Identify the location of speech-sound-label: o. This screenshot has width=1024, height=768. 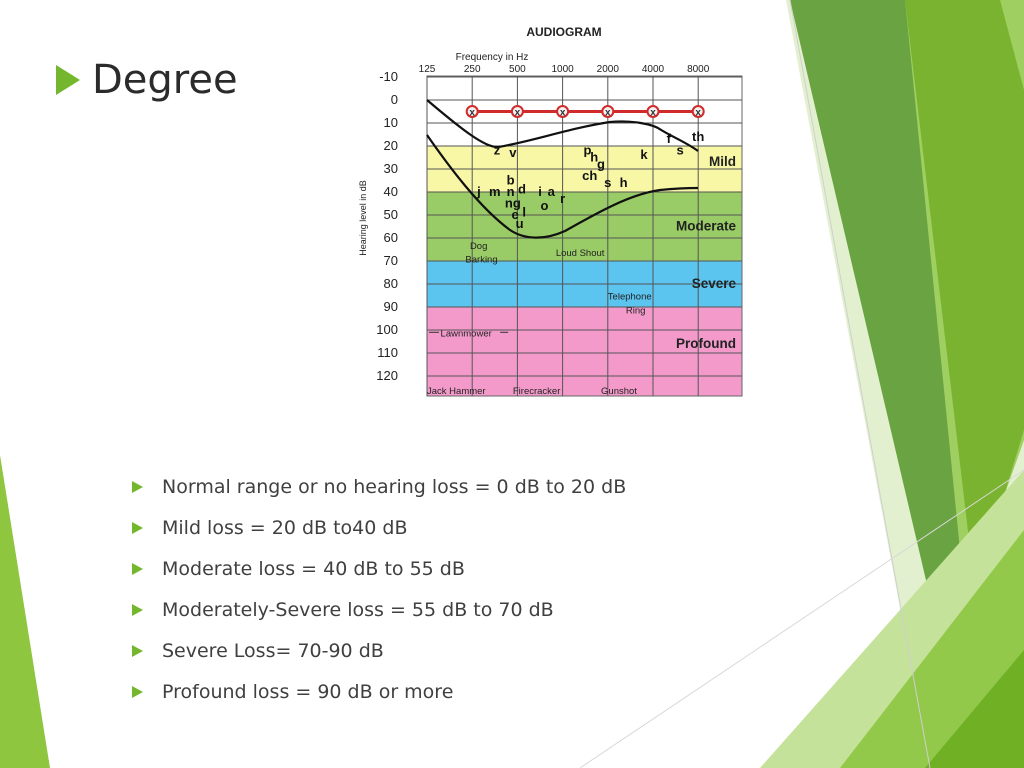
(545, 205).